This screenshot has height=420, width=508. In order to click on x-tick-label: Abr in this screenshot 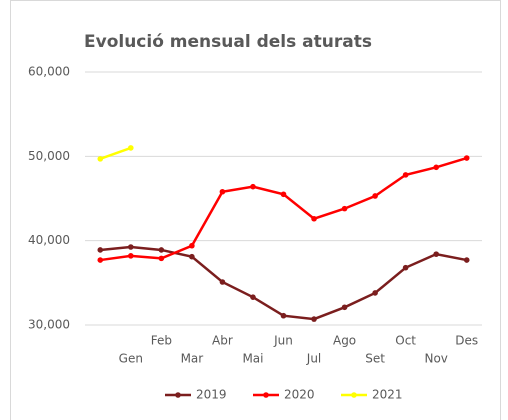, I will do `click(222, 341)`.